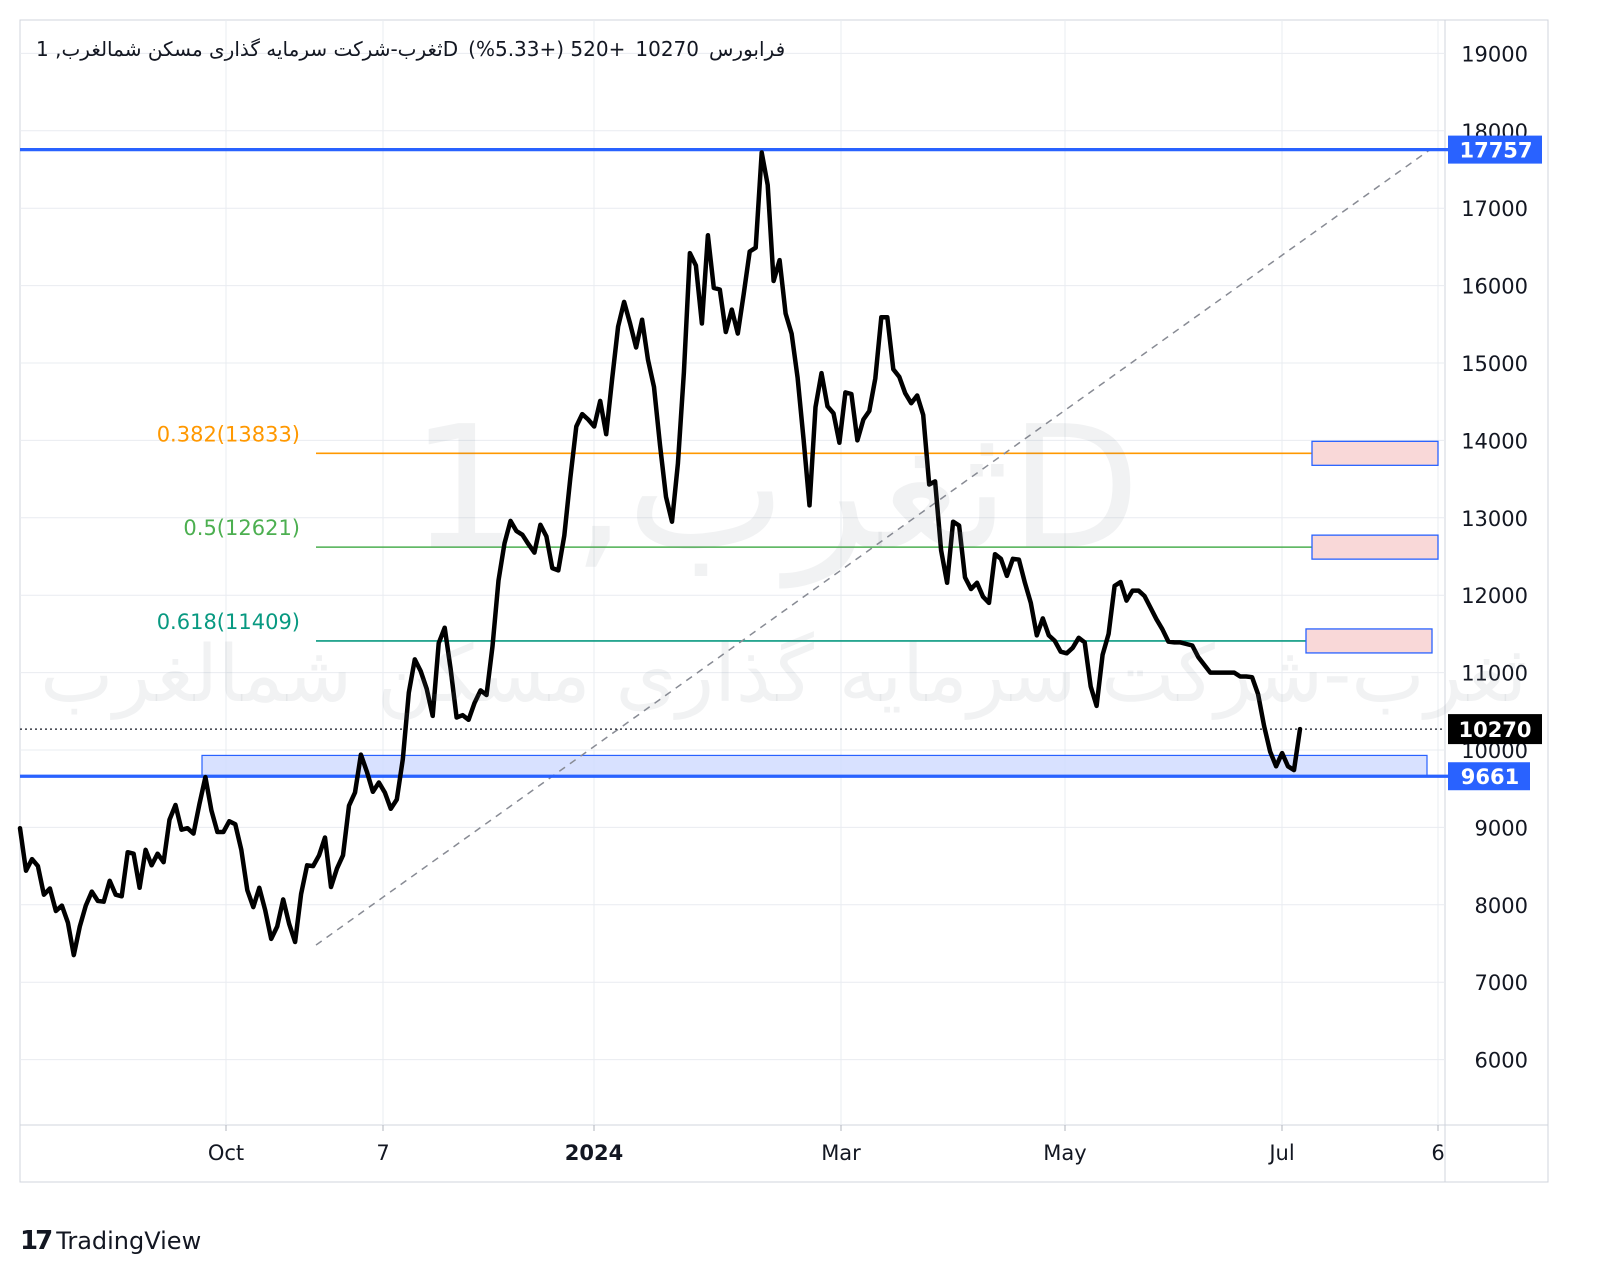 The width and height of the screenshot is (1600, 1272). I want to click on support-zone, so click(814, 765).